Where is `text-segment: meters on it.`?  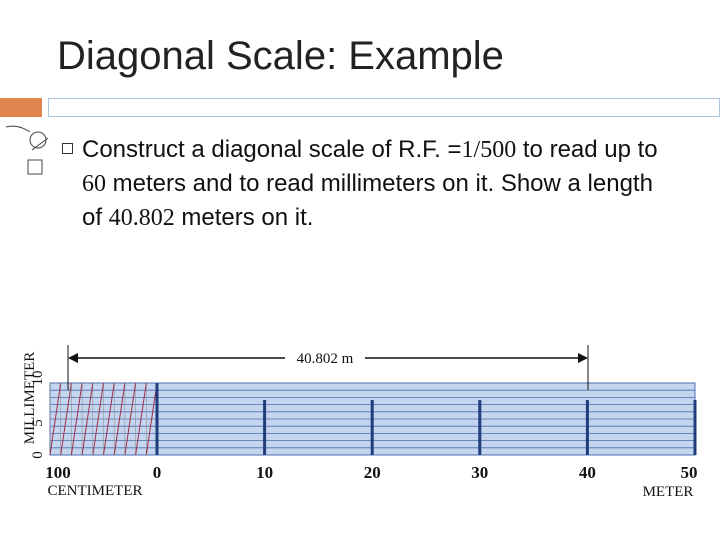
text-segment: meters on it. is located at coordinates (244, 217).